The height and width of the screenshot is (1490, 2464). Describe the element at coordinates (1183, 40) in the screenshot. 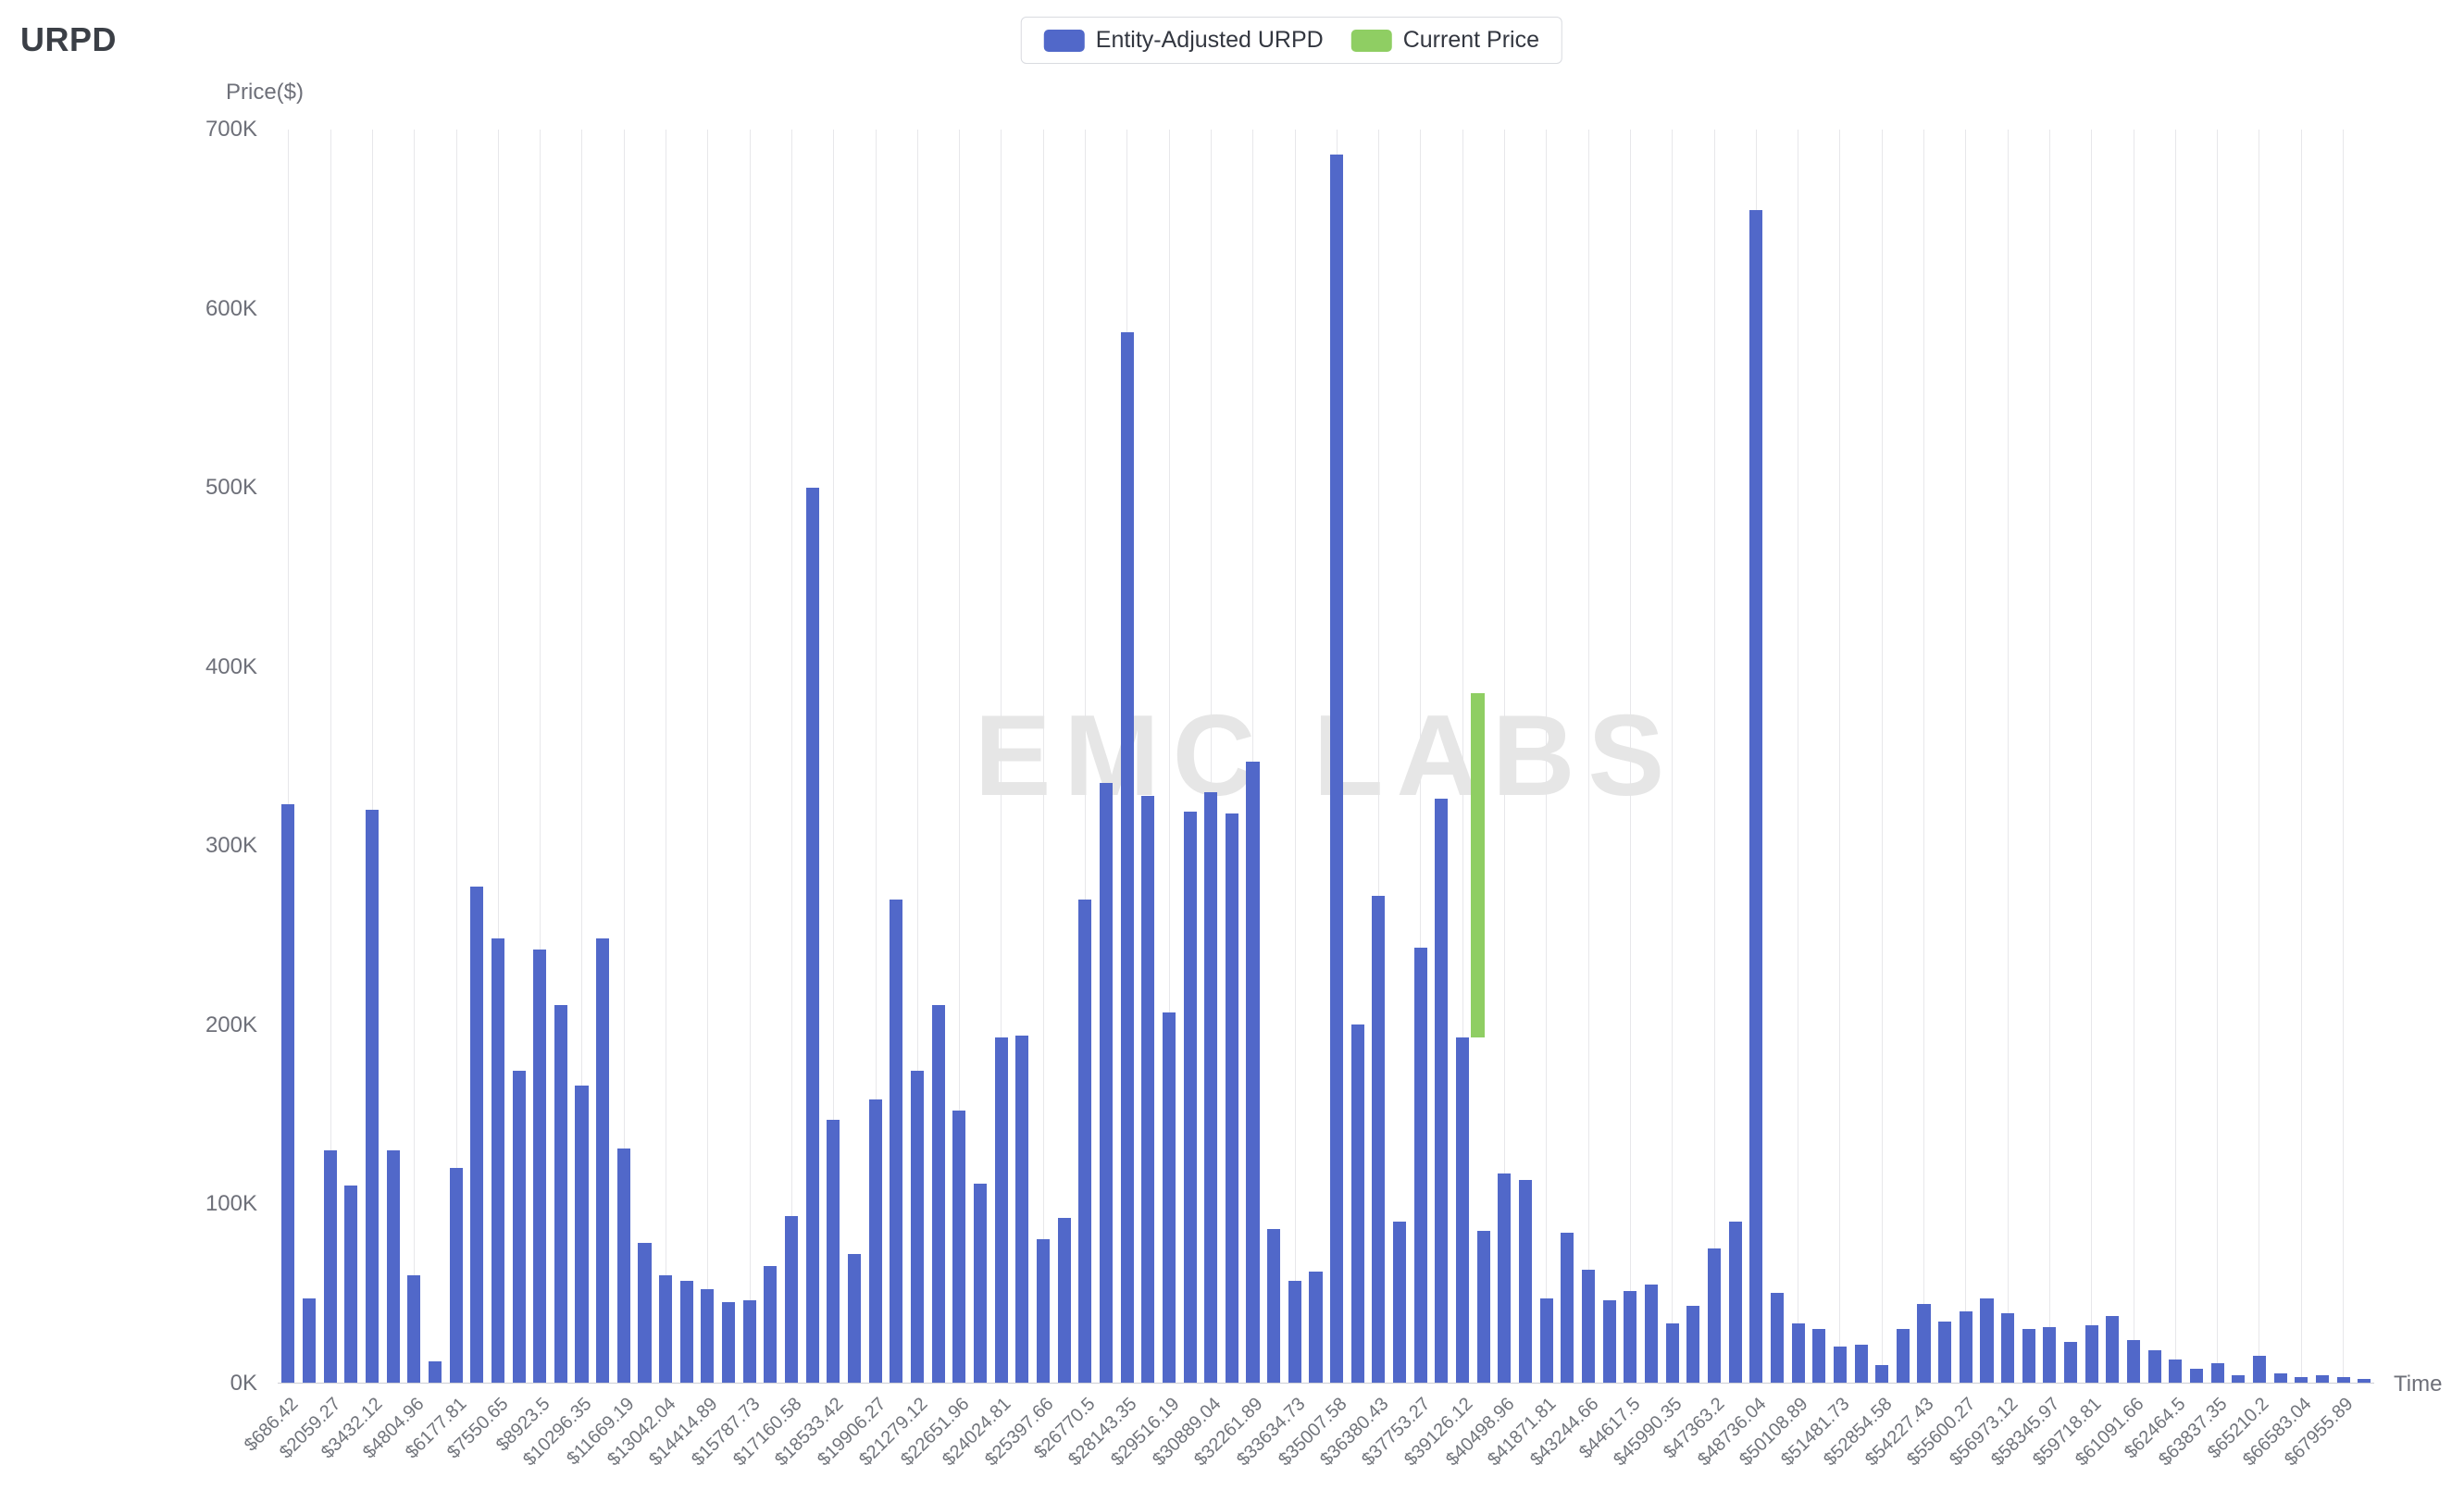

I see `legend-item-urpd: Entity-Adjusted URPD` at that location.